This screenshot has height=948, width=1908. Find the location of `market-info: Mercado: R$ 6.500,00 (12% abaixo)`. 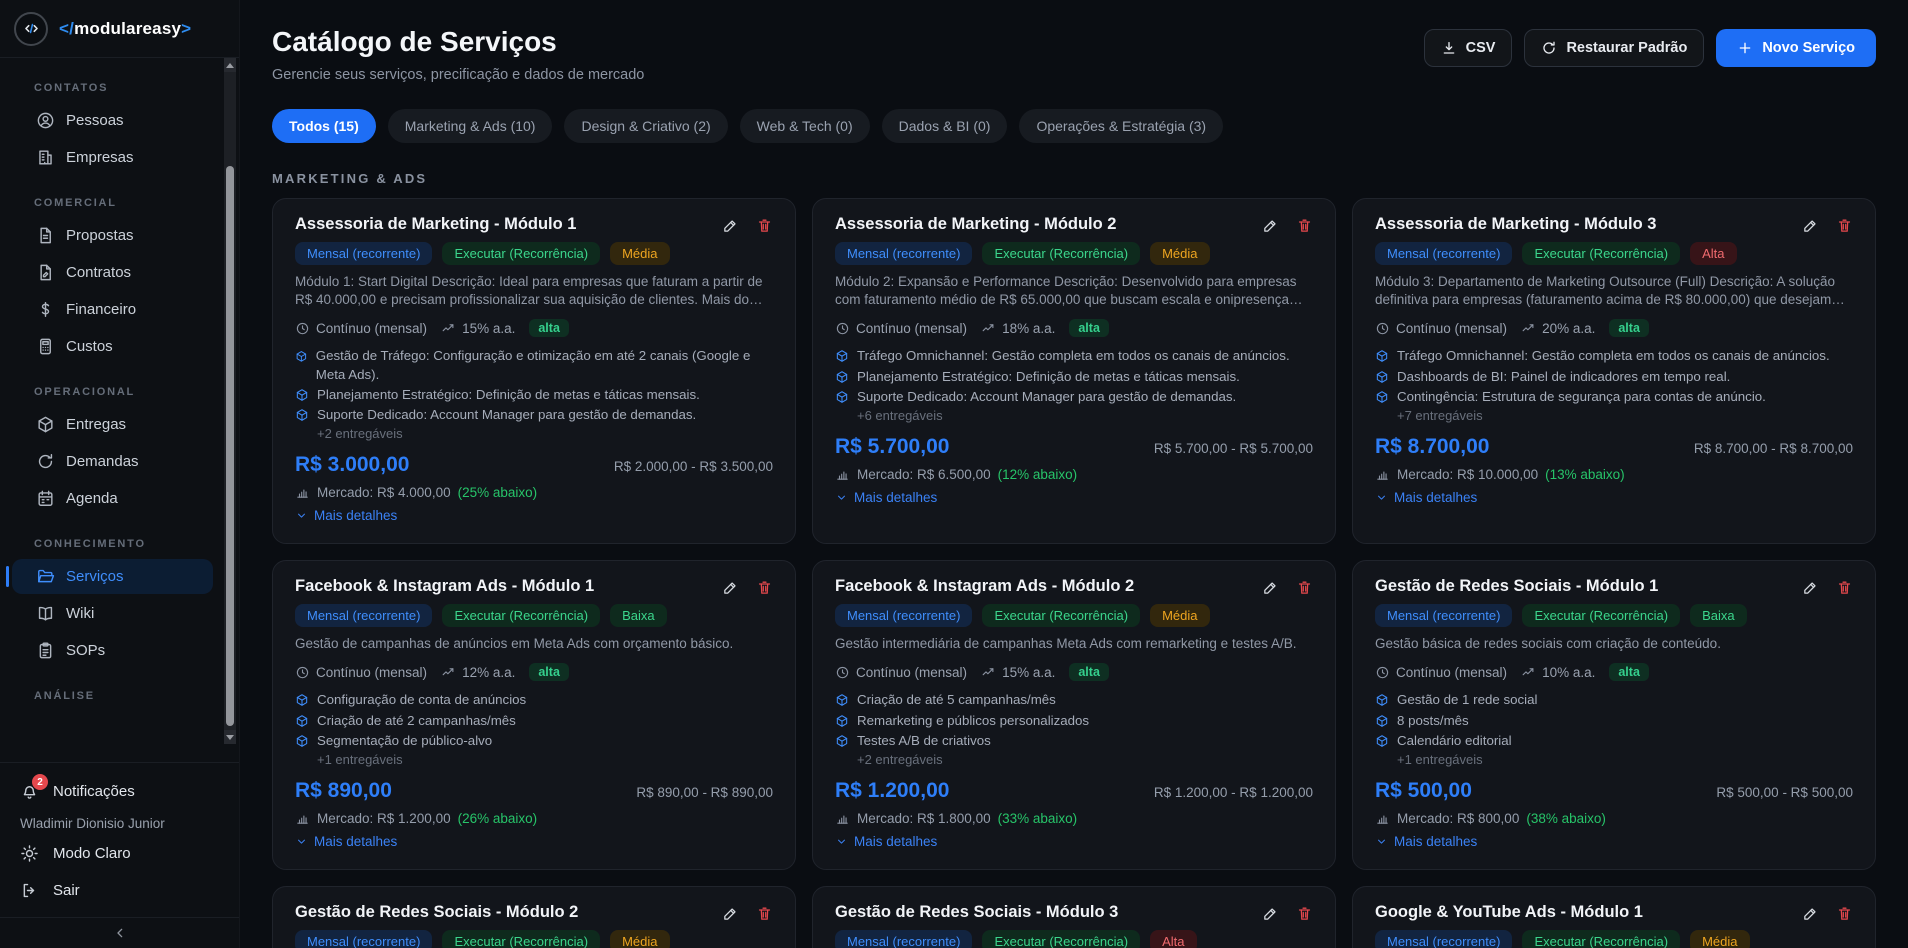

market-info: Mercado: R$ 6.500,00 (12% abaixo) is located at coordinates (1074, 474).